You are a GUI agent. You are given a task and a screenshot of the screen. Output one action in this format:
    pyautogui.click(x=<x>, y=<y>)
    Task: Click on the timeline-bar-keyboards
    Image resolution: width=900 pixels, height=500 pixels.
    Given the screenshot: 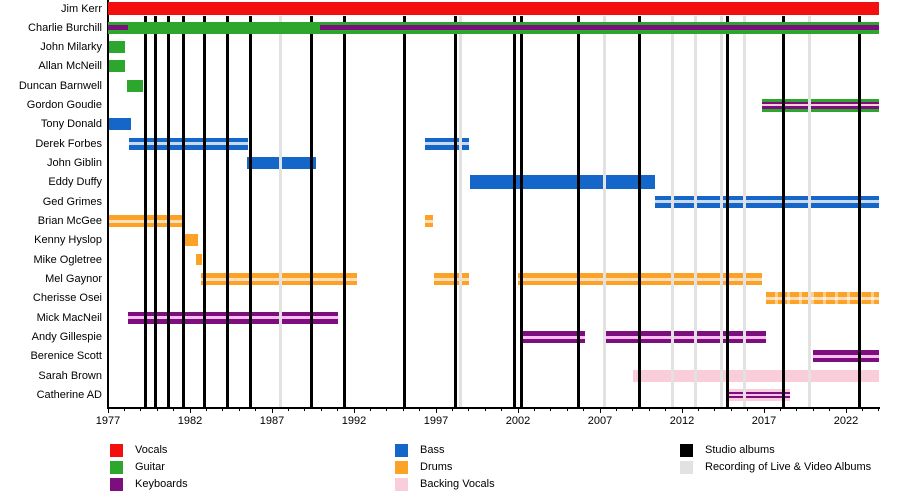 What is the action you would take?
    pyautogui.click(x=846, y=356)
    